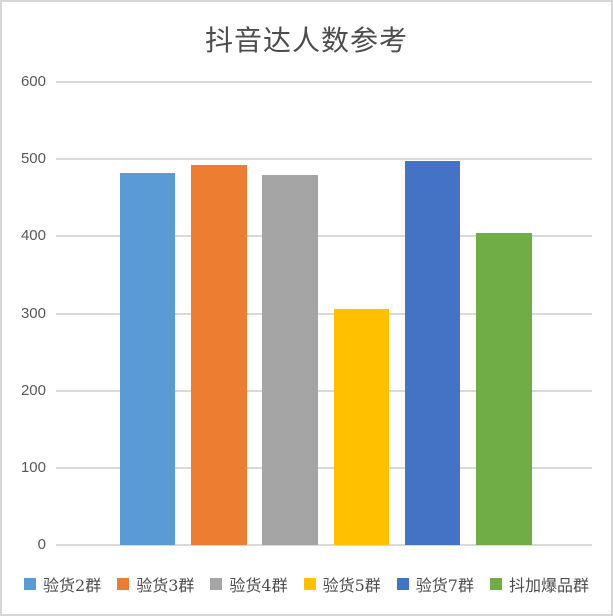  I want to click on legend-item: 验货5群, so click(342, 584).